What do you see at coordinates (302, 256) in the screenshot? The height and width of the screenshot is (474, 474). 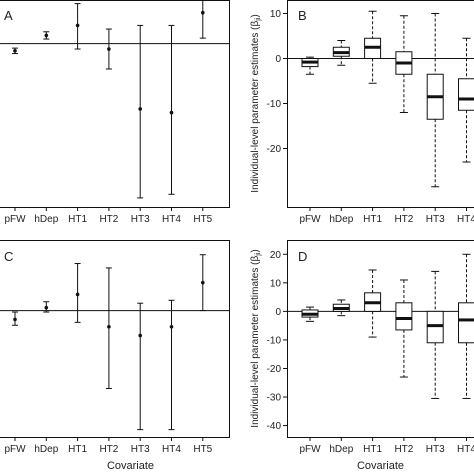 I see `panel-label: D` at bounding box center [302, 256].